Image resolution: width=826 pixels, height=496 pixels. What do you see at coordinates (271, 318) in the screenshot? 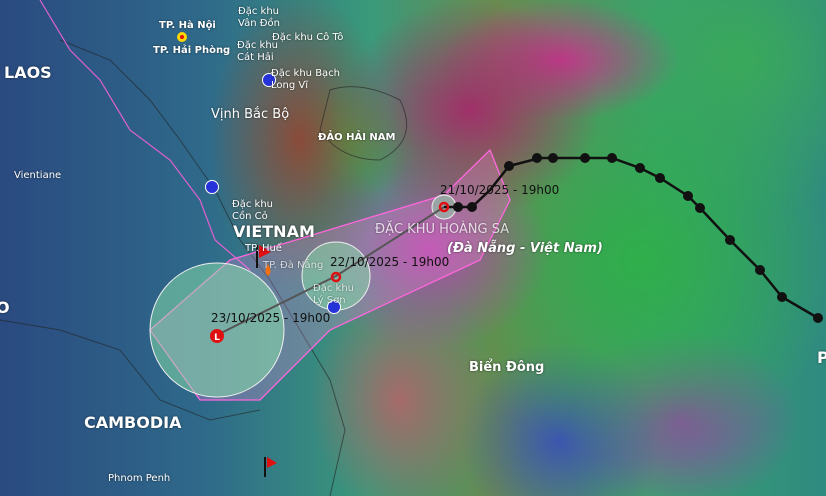
I see `forecast-time-23: 23/10/2025 - 19h00` at bounding box center [271, 318].